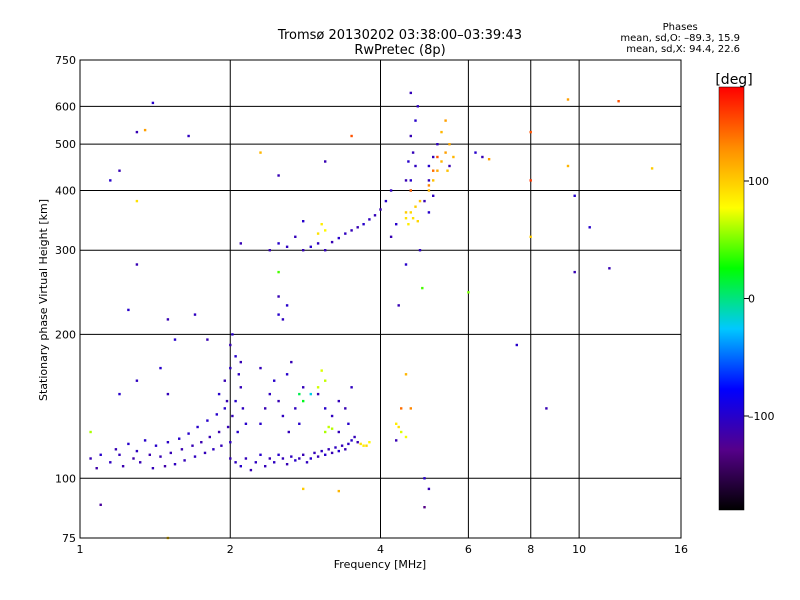  I want to click on x-tick-label: 2, so click(230, 549).